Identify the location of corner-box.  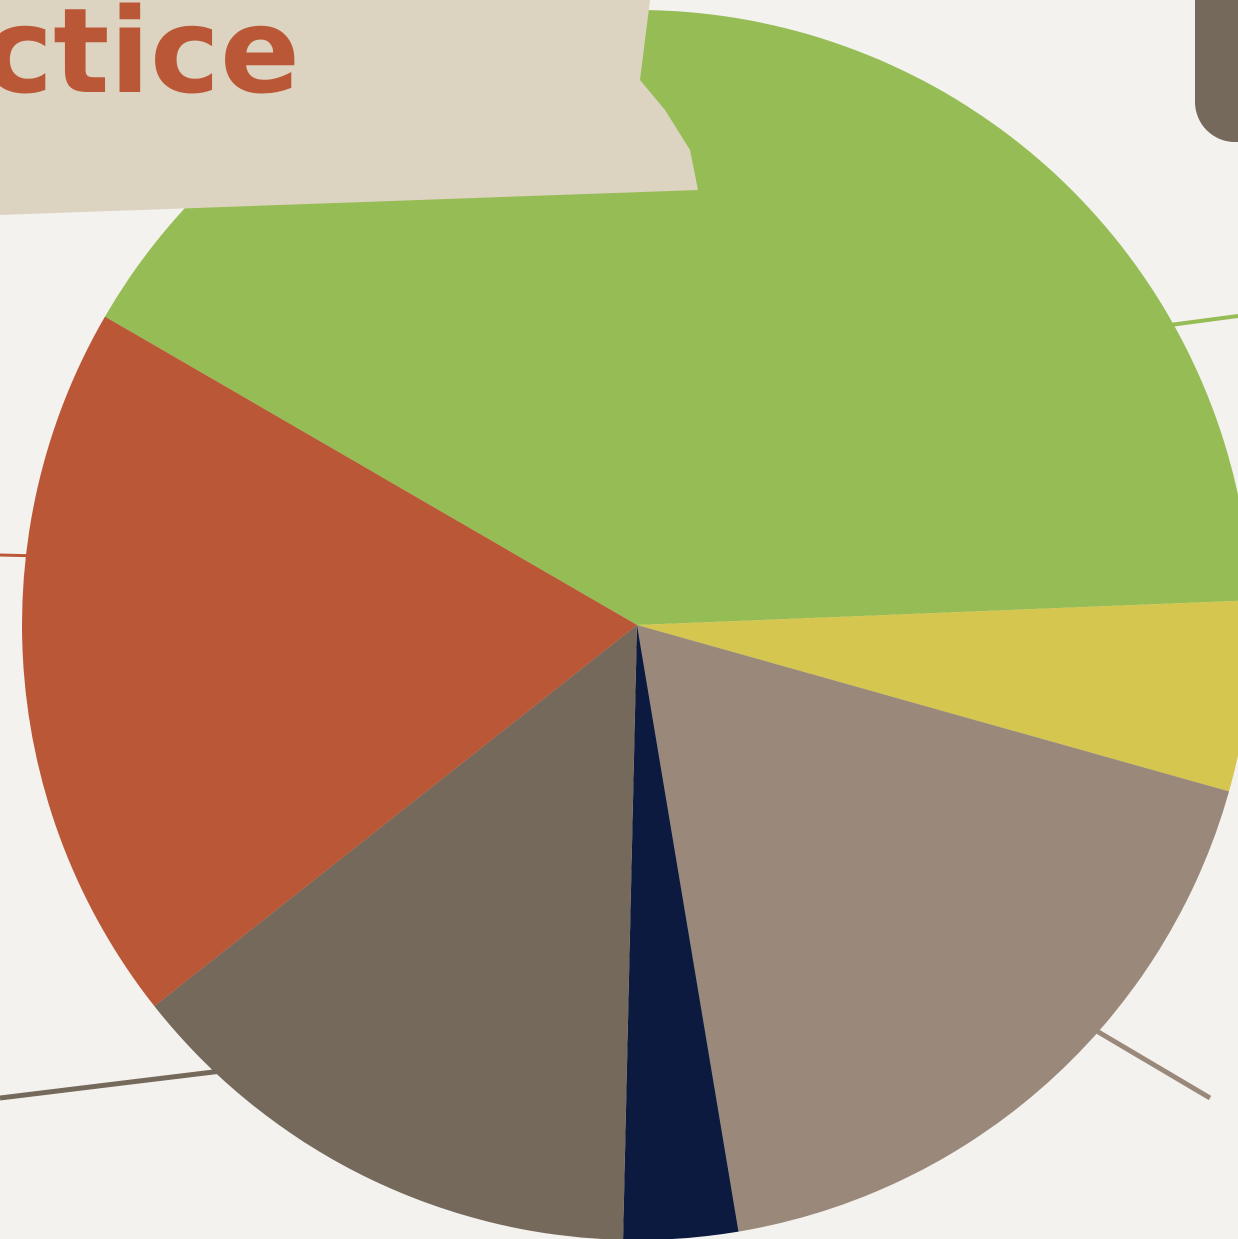
(1216, 71).